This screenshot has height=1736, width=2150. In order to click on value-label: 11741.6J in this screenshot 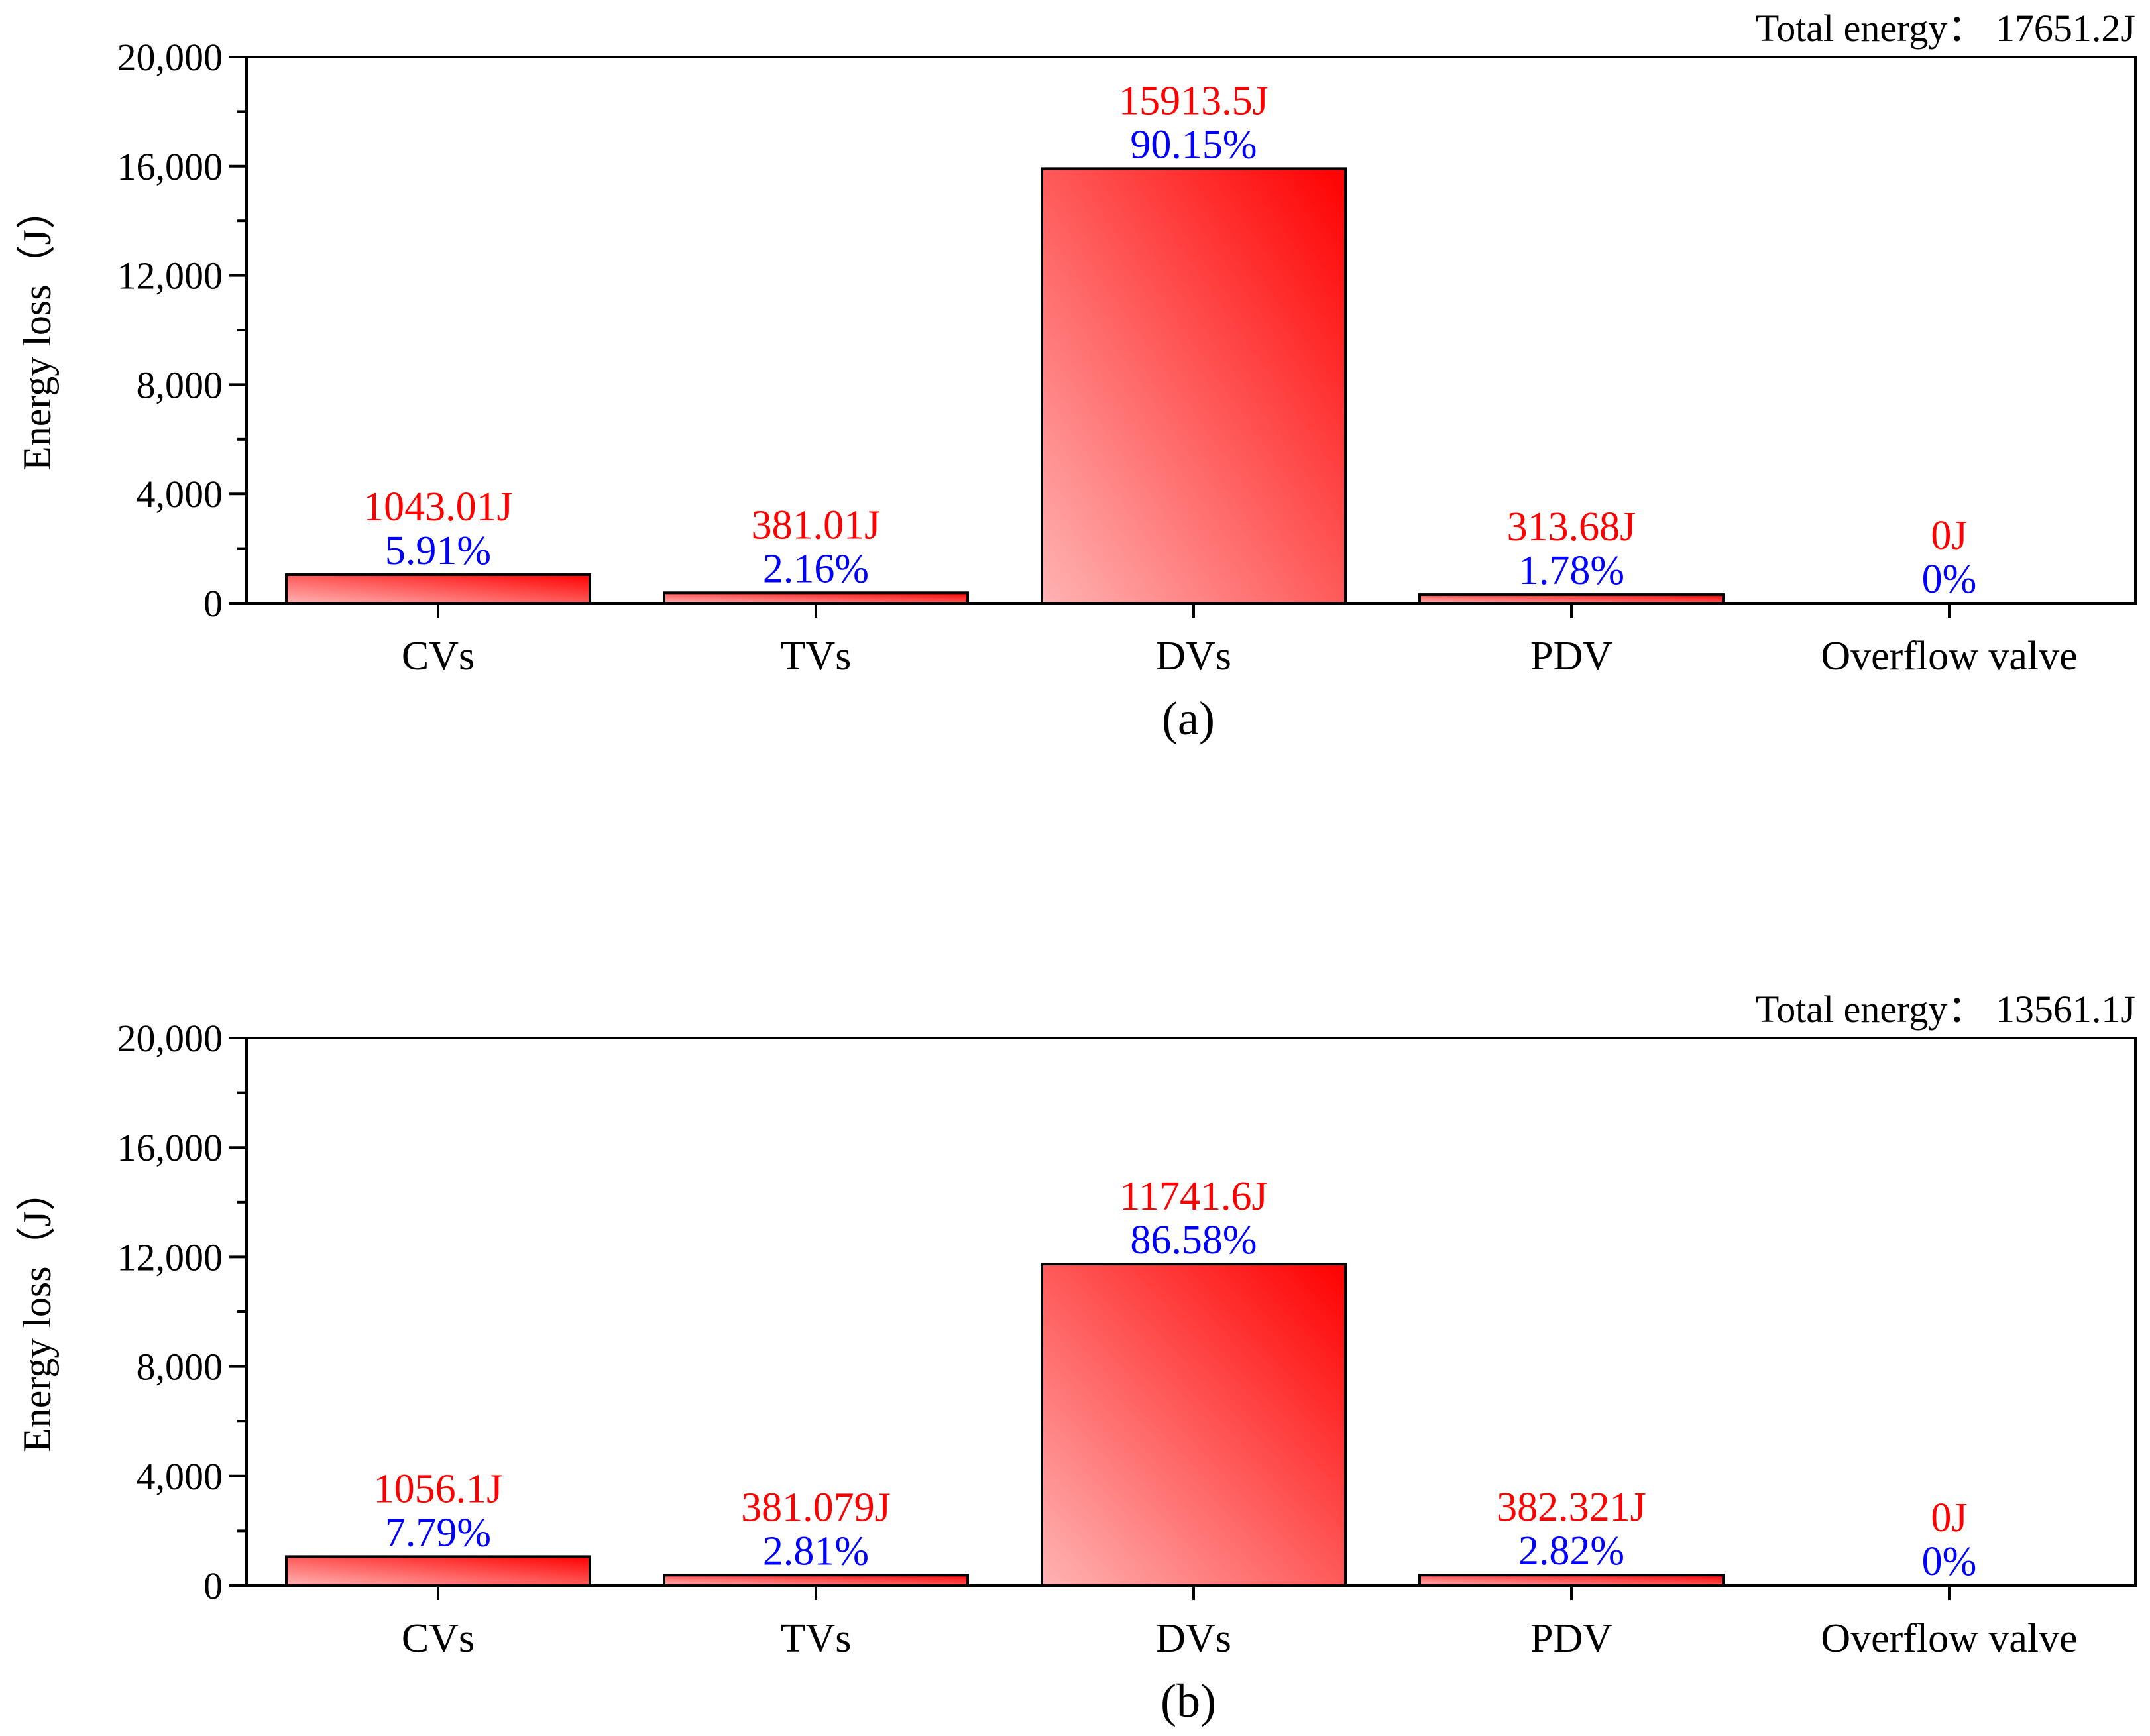, I will do `click(1193, 1196)`.